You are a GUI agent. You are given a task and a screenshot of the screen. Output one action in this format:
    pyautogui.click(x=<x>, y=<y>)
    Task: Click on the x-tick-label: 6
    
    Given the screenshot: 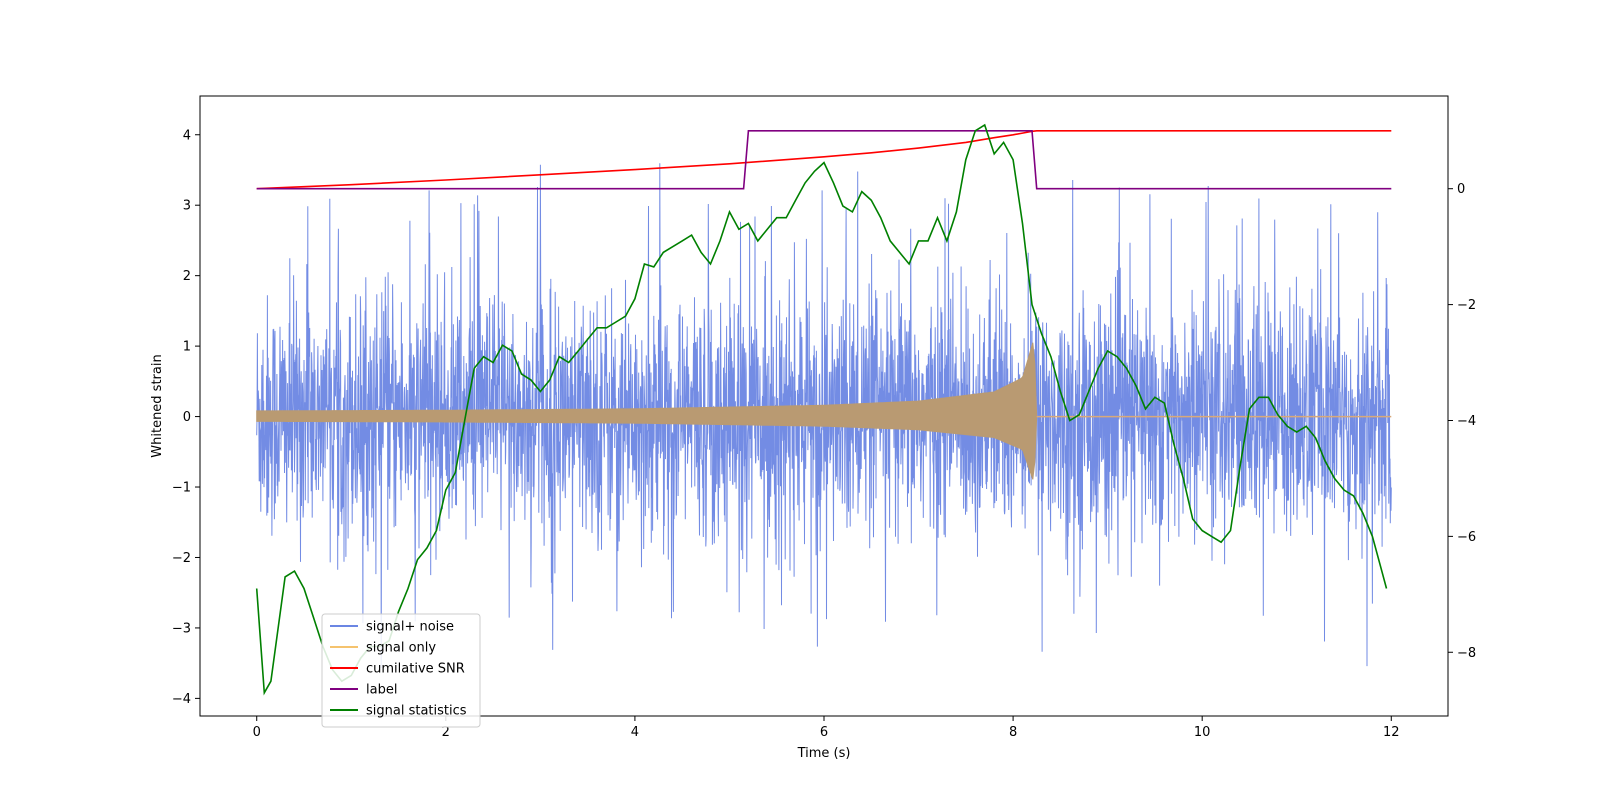 What is the action you would take?
    pyautogui.click(x=824, y=732)
    